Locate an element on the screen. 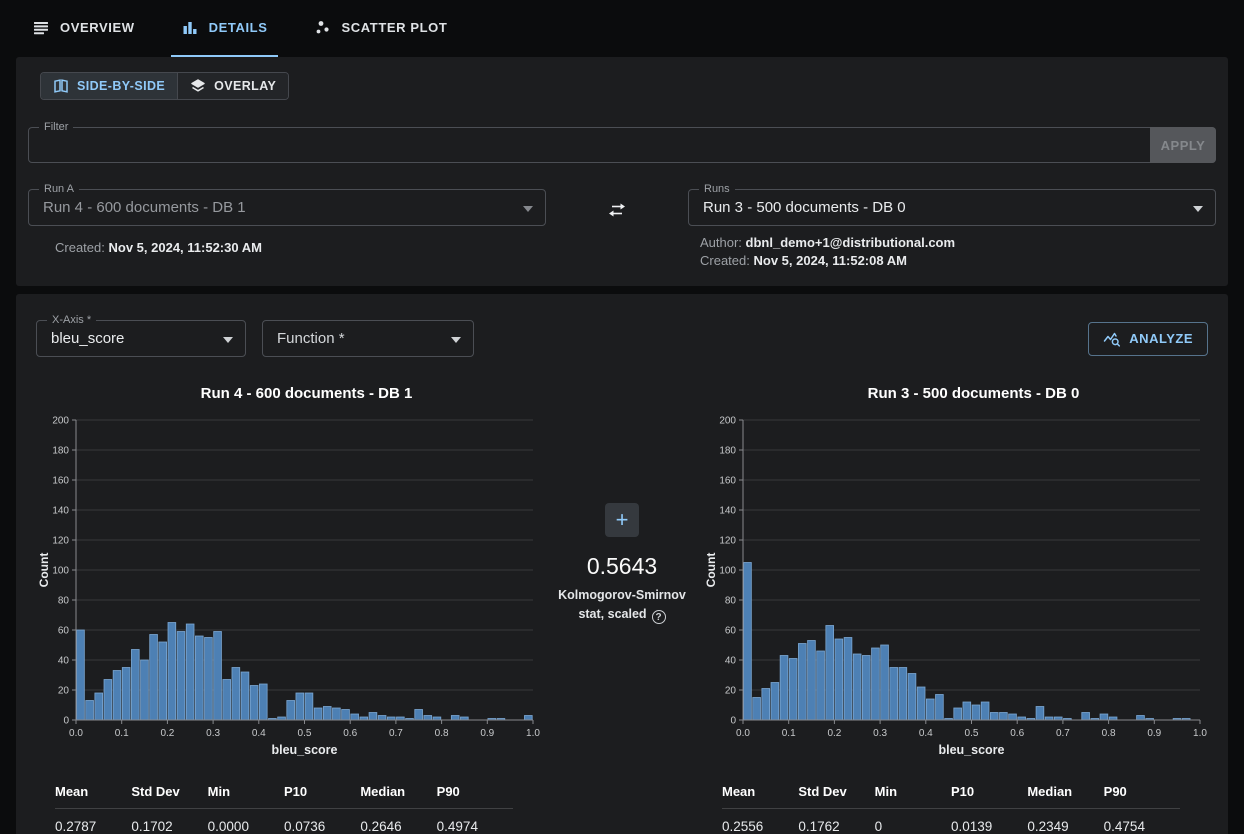  run-a-created-value: Nov 5, 2024, 11:52:30 AM is located at coordinates (185, 247).